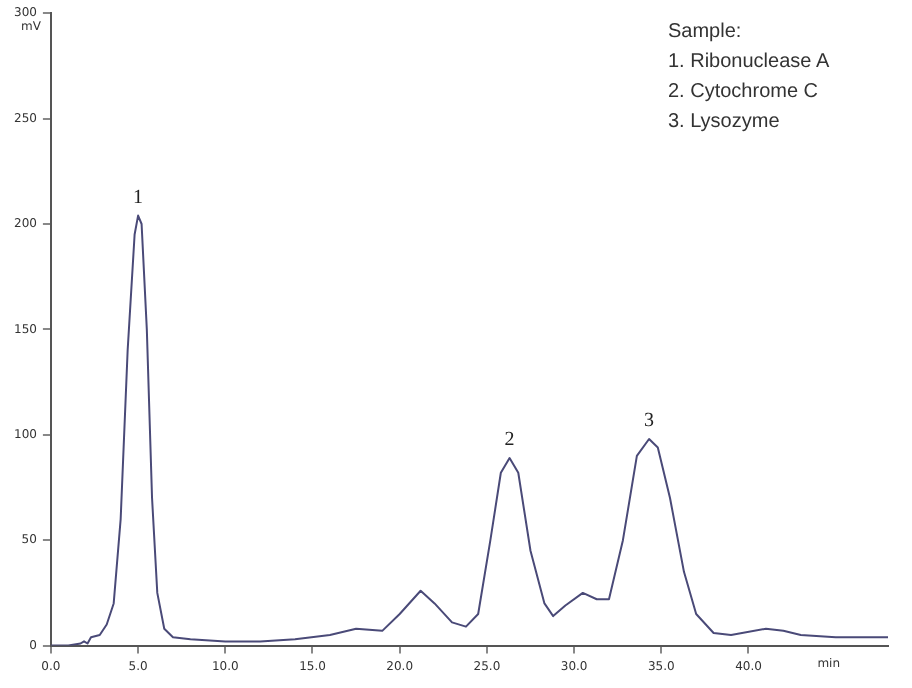 The height and width of the screenshot is (688, 912). Describe the element at coordinates (649, 421) in the screenshot. I see `annotation: 3` at that location.